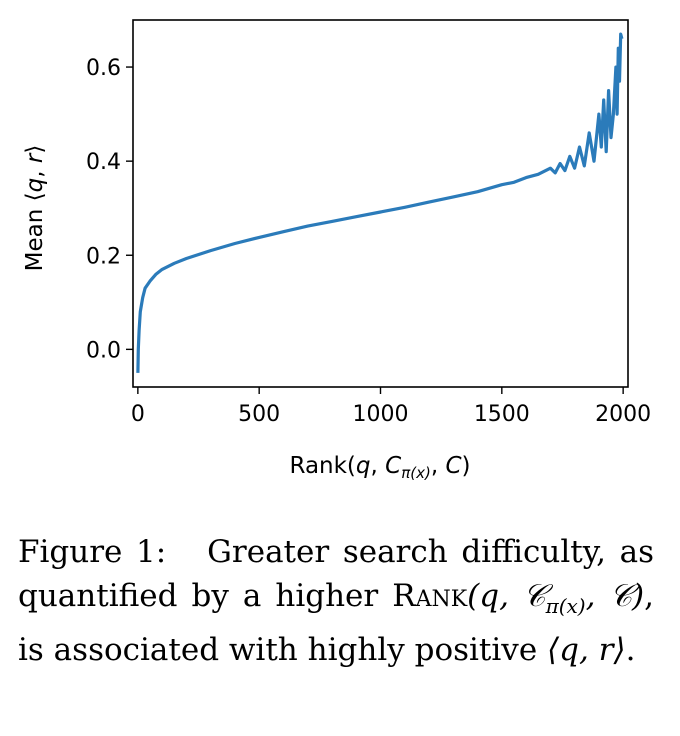 The image size is (680, 736). What do you see at coordinates (138, 414) in the screenshot?
I see `x-tick-label: 0` at bounding box center [138, 414].